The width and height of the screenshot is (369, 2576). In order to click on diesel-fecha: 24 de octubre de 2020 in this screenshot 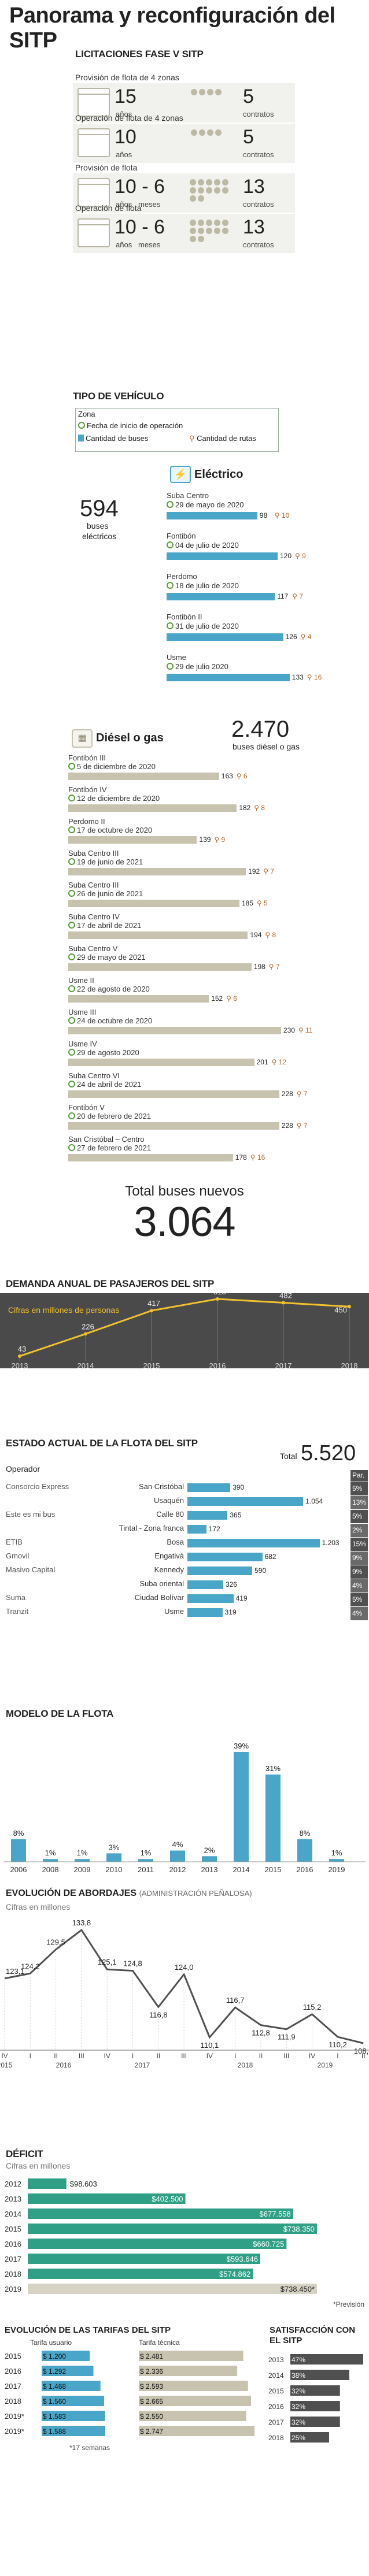, I will do `click(110, 1021)`.